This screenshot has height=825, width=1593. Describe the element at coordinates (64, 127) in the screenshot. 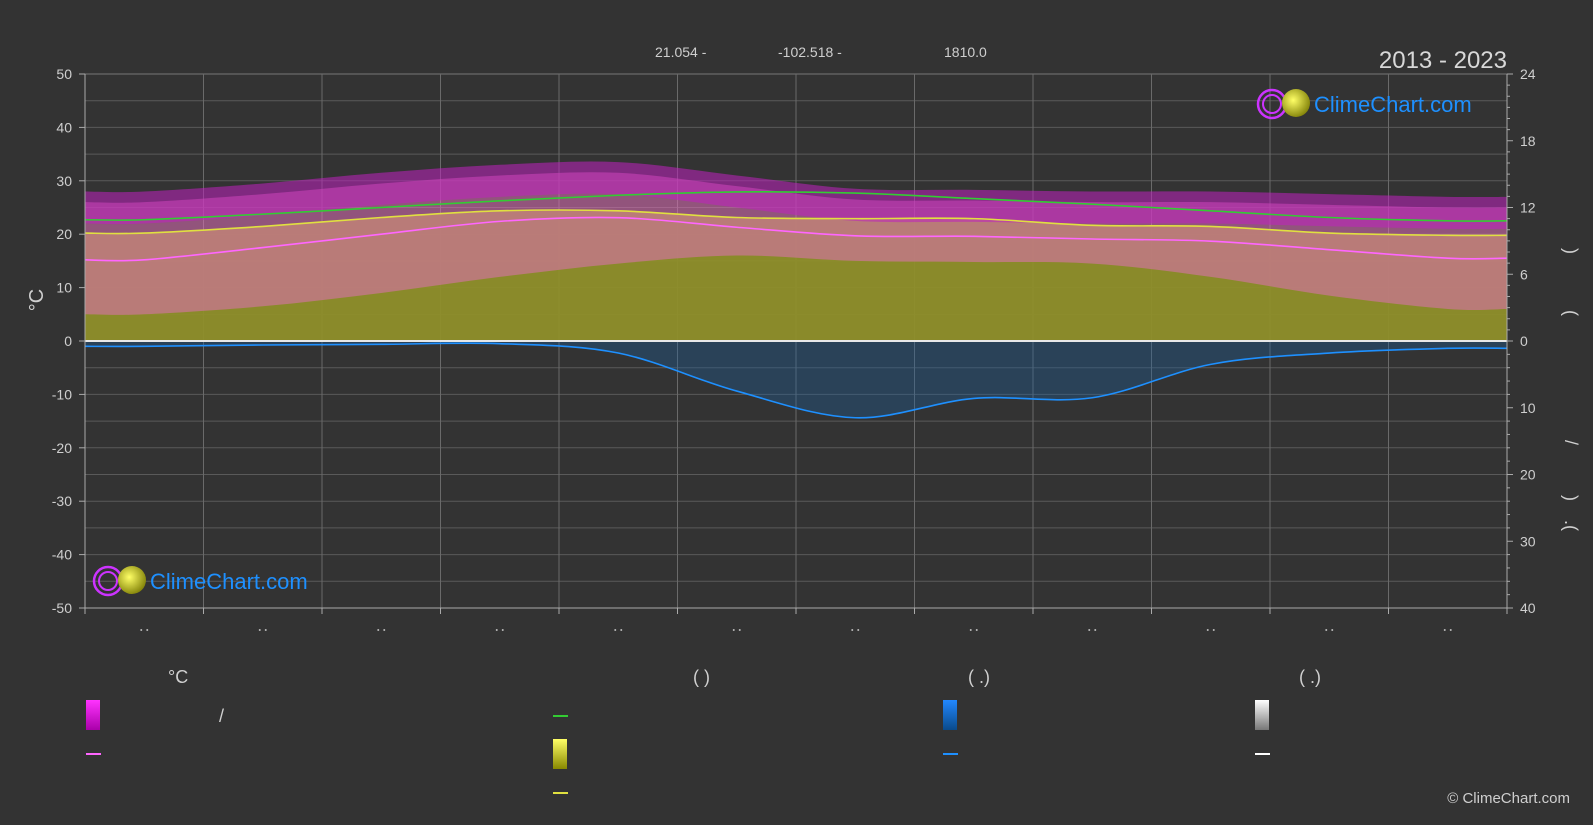

I see `left-tick-label: 40` at that location.